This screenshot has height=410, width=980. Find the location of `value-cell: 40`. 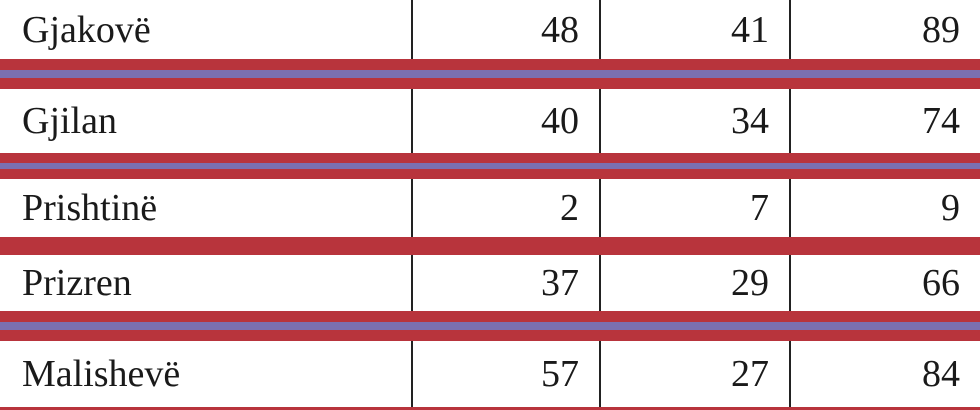

value-cell: 40 is located at coordinates (507, 121).